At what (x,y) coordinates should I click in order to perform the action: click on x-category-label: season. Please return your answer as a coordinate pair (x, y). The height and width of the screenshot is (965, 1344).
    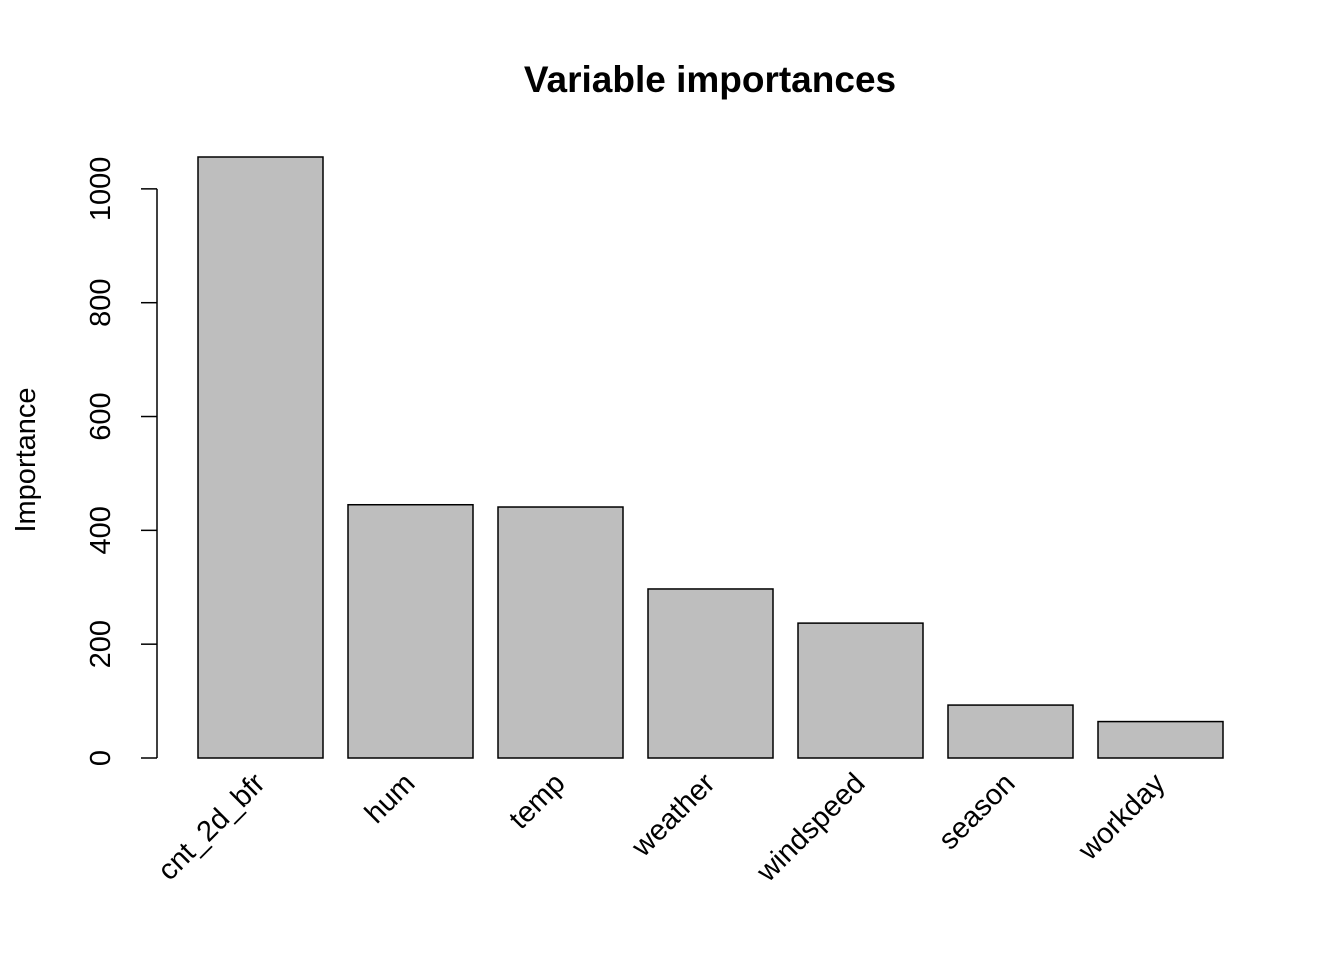
    Looking at the image, I should click on (977, 811).